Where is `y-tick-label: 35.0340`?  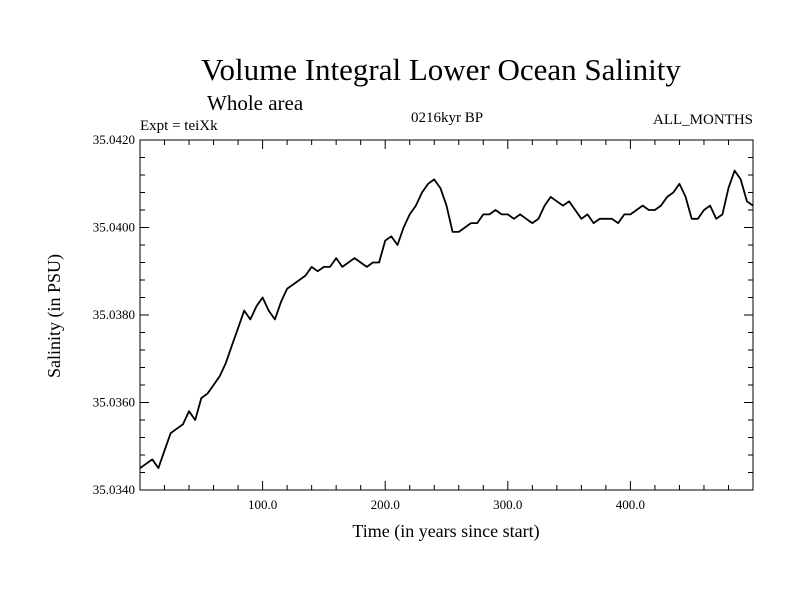
y-tick-label: 35.0340 is located at coordinates (114, 489).